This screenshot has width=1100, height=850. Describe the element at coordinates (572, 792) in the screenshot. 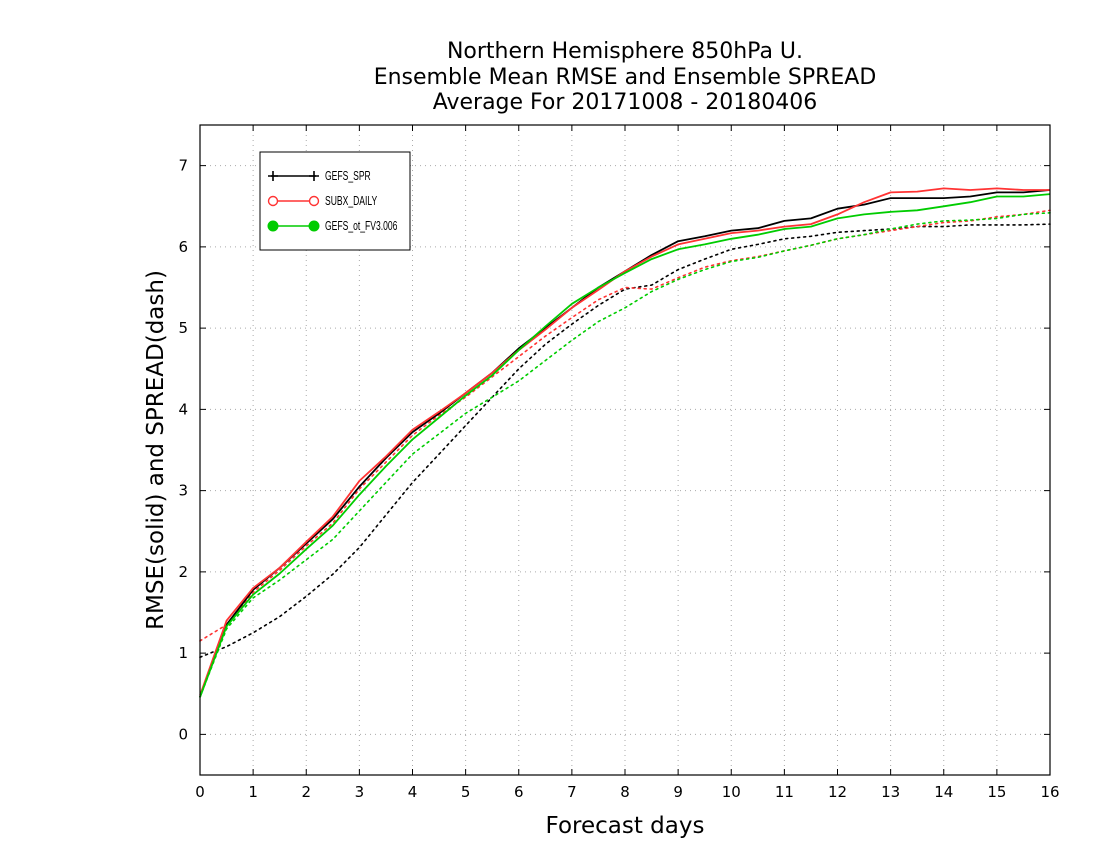

I see `x-tick-label: 7` at that location.